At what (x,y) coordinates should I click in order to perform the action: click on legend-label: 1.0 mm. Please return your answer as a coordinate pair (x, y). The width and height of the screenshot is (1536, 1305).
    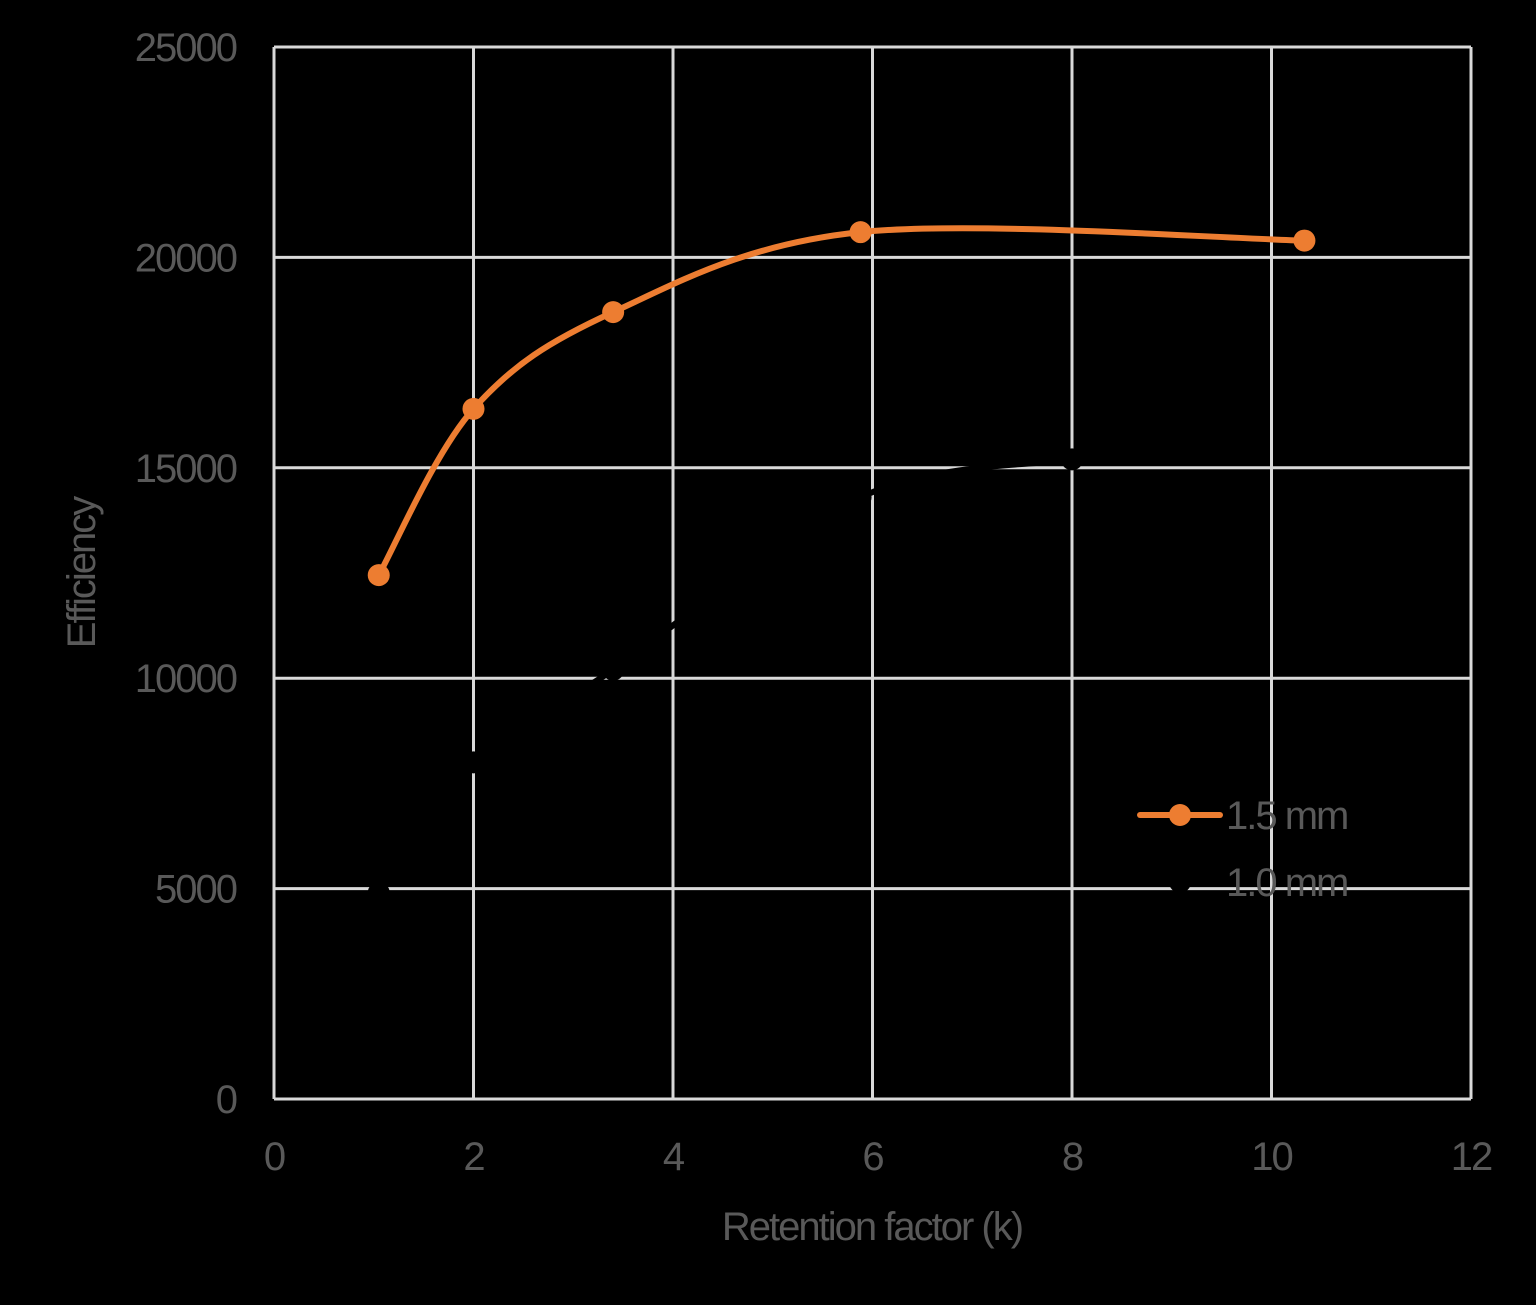
    Looking at the image, I should click on (1286, 883).